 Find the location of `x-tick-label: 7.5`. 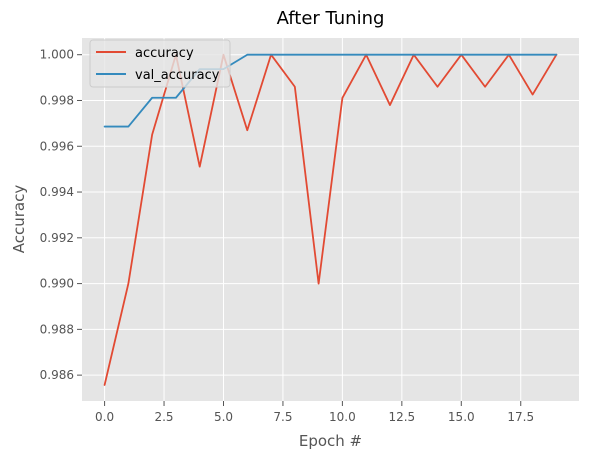

x-tick-label: 7.5 is located at coordinates (282, 417).